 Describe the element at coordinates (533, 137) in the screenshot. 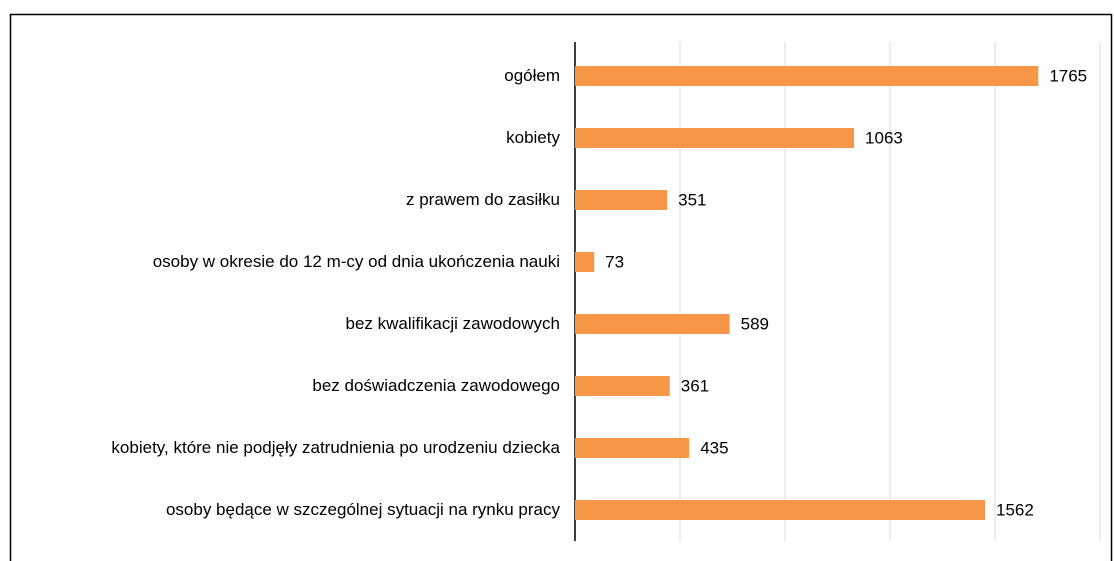

I see `category-label: kobiety` at that location.